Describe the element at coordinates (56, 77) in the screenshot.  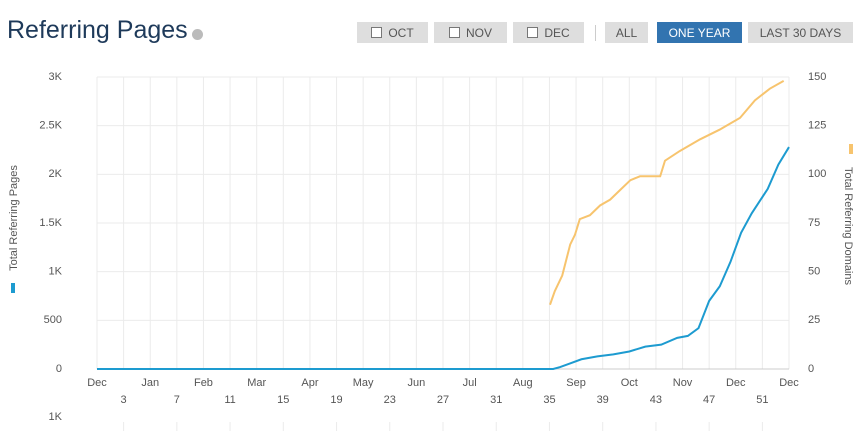
I see `y-tick-label: 3K` at that location.